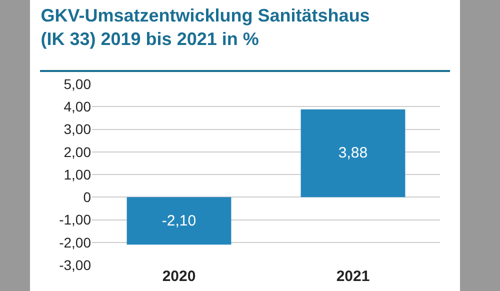  I want to click on y-tick-label: -3,00, so click(75, 264).